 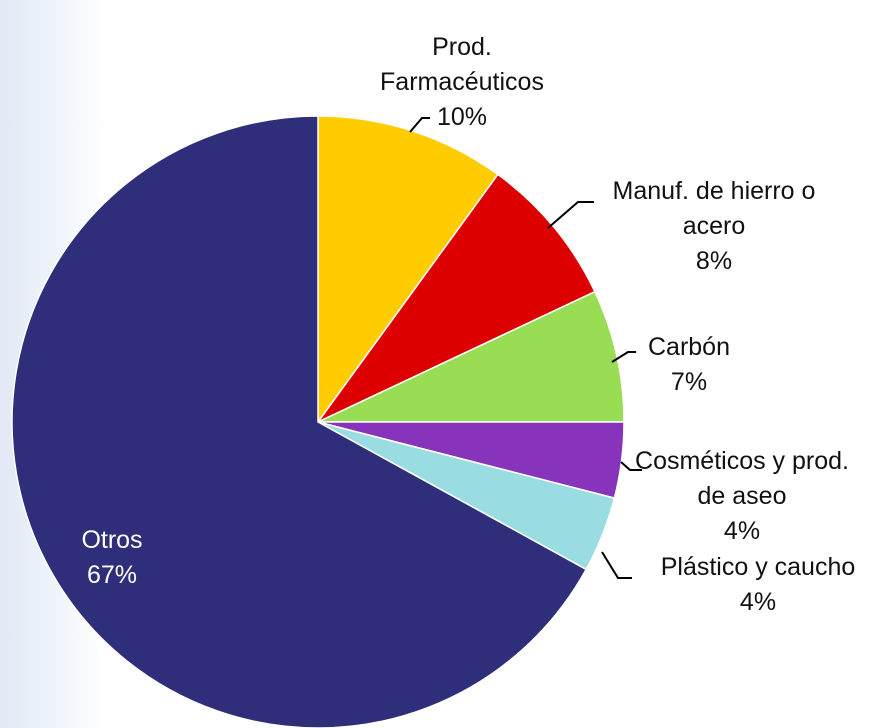 I want to click on value-label: 7%, so click(x=689, y=382).